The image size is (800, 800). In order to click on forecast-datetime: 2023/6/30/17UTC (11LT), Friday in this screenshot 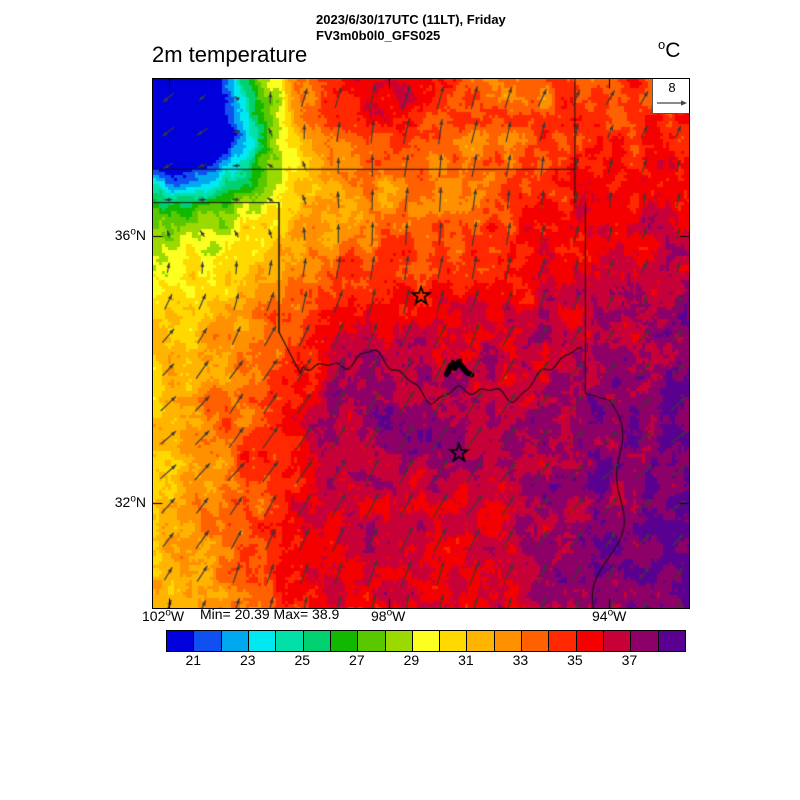, I will do `click(411, 19)`.